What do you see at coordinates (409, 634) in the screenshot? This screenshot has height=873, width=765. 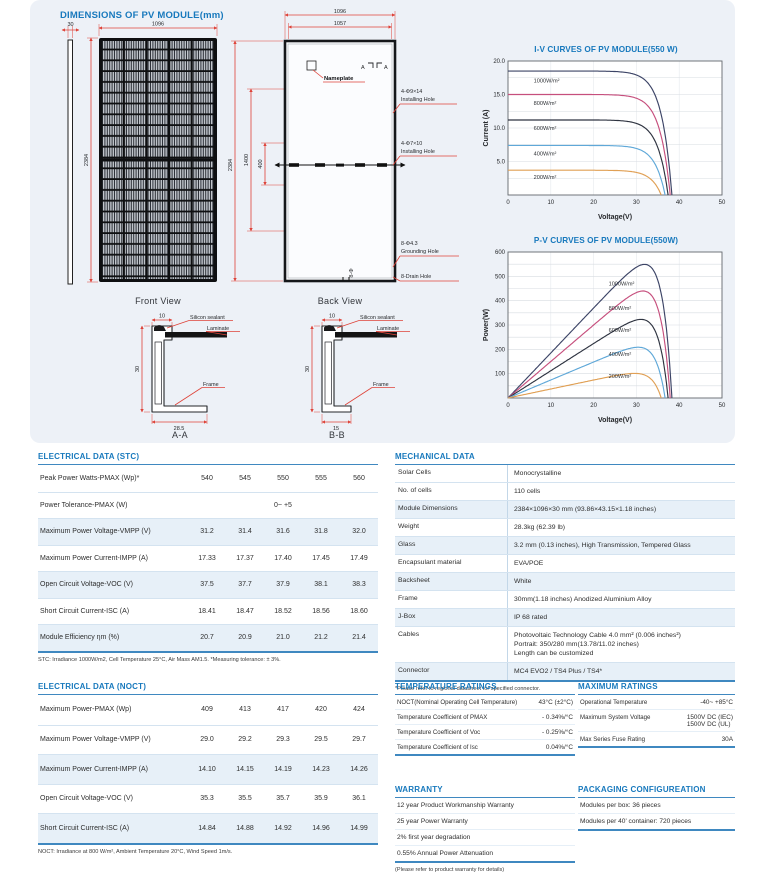 I see `row-label: Cables` at bounding box center [409, 634].